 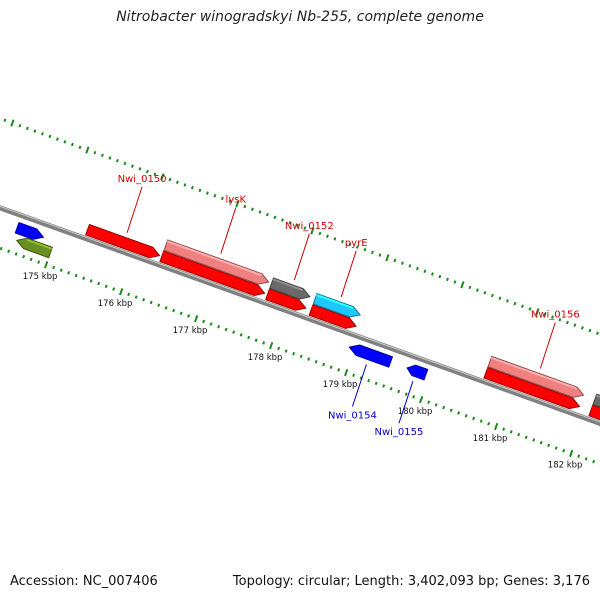 I want to click on gene-label: Nwi_0154, so click(x=352, y=415).